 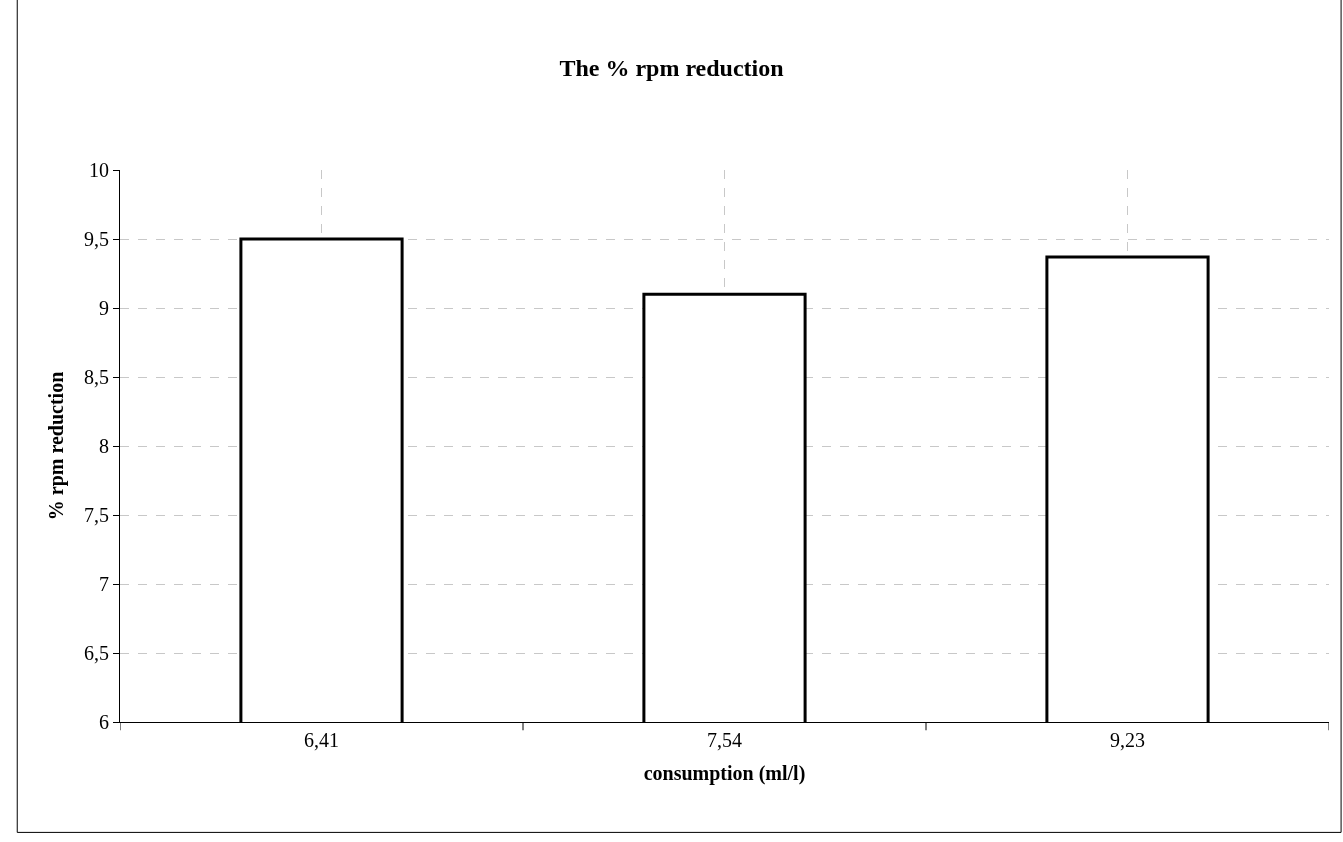 What do you see at coordinates (96, 377) in the screenshot?
I see `y-tick-label: 8,5` at bounding box center [96, 377].